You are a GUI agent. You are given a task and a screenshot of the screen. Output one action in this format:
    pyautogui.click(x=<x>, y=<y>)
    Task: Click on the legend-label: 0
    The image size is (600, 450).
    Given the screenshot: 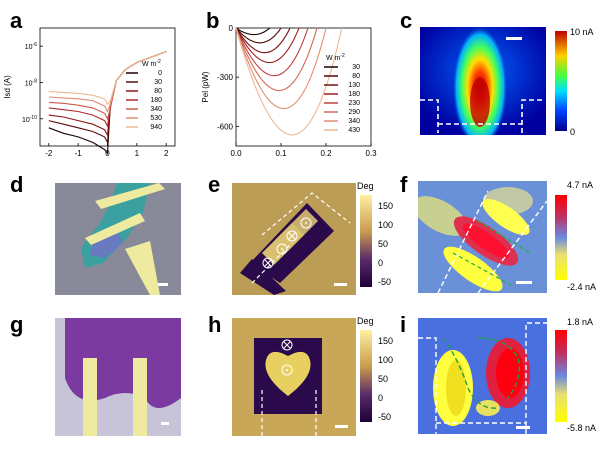 What is the action you would take?
    pyautogui.click(x=160, y=73)
    